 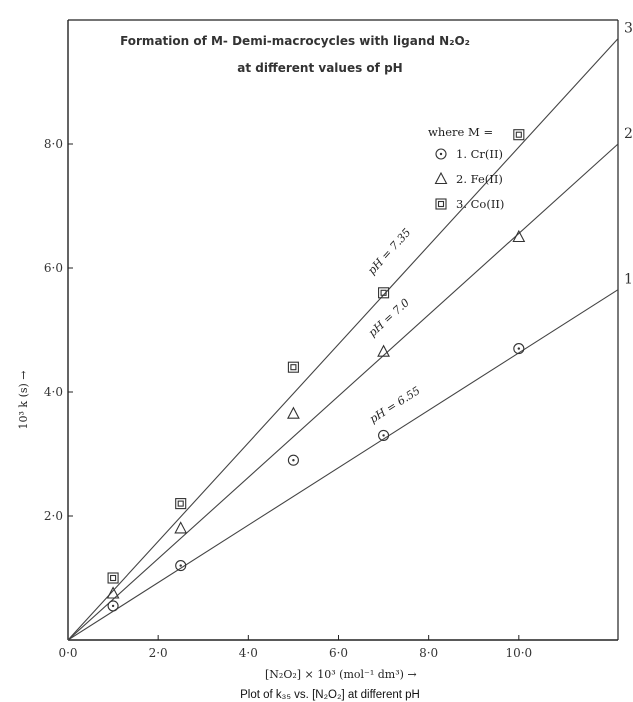 What do you see at coordinates (628, 280) in the screenshot?
I see `line-number-label: 1` at bounding box center [628, 280].